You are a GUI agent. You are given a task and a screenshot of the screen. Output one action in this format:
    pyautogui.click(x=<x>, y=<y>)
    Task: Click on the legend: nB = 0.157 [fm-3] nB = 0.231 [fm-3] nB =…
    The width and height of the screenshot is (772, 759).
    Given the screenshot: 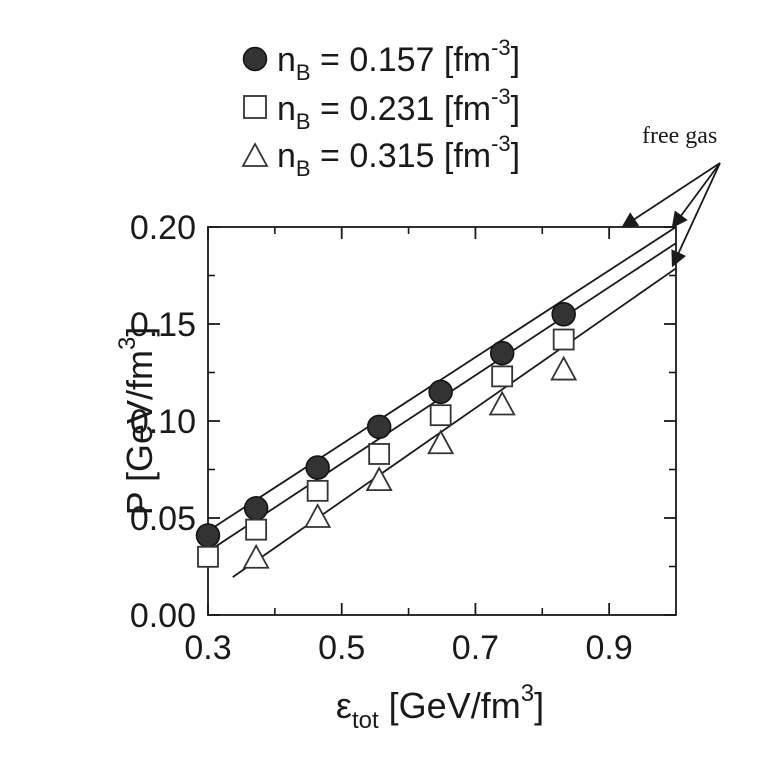 What is the action you would take?
    pyautogui.click(x=380, y=108)
    